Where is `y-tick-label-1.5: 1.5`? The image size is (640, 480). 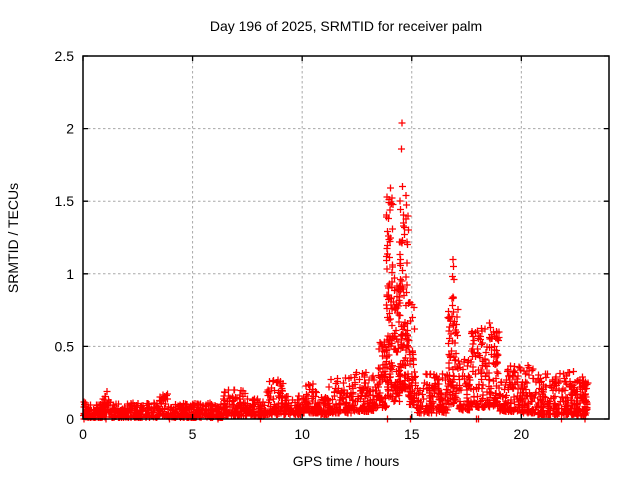
y-tick-label-1.5: 1.5 is located at coordinates (65, 201).